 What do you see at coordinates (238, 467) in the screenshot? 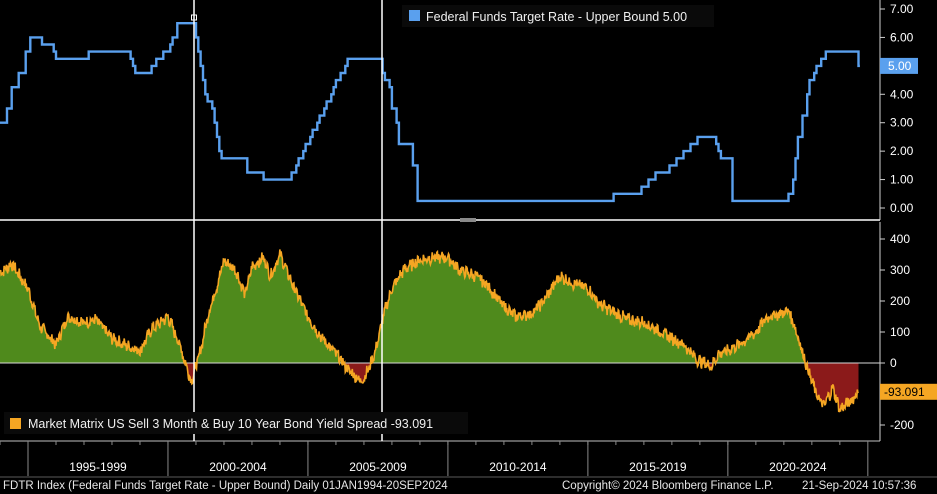
I see `x-tick-label: 2000-2004` at bounding box center [238, 467].